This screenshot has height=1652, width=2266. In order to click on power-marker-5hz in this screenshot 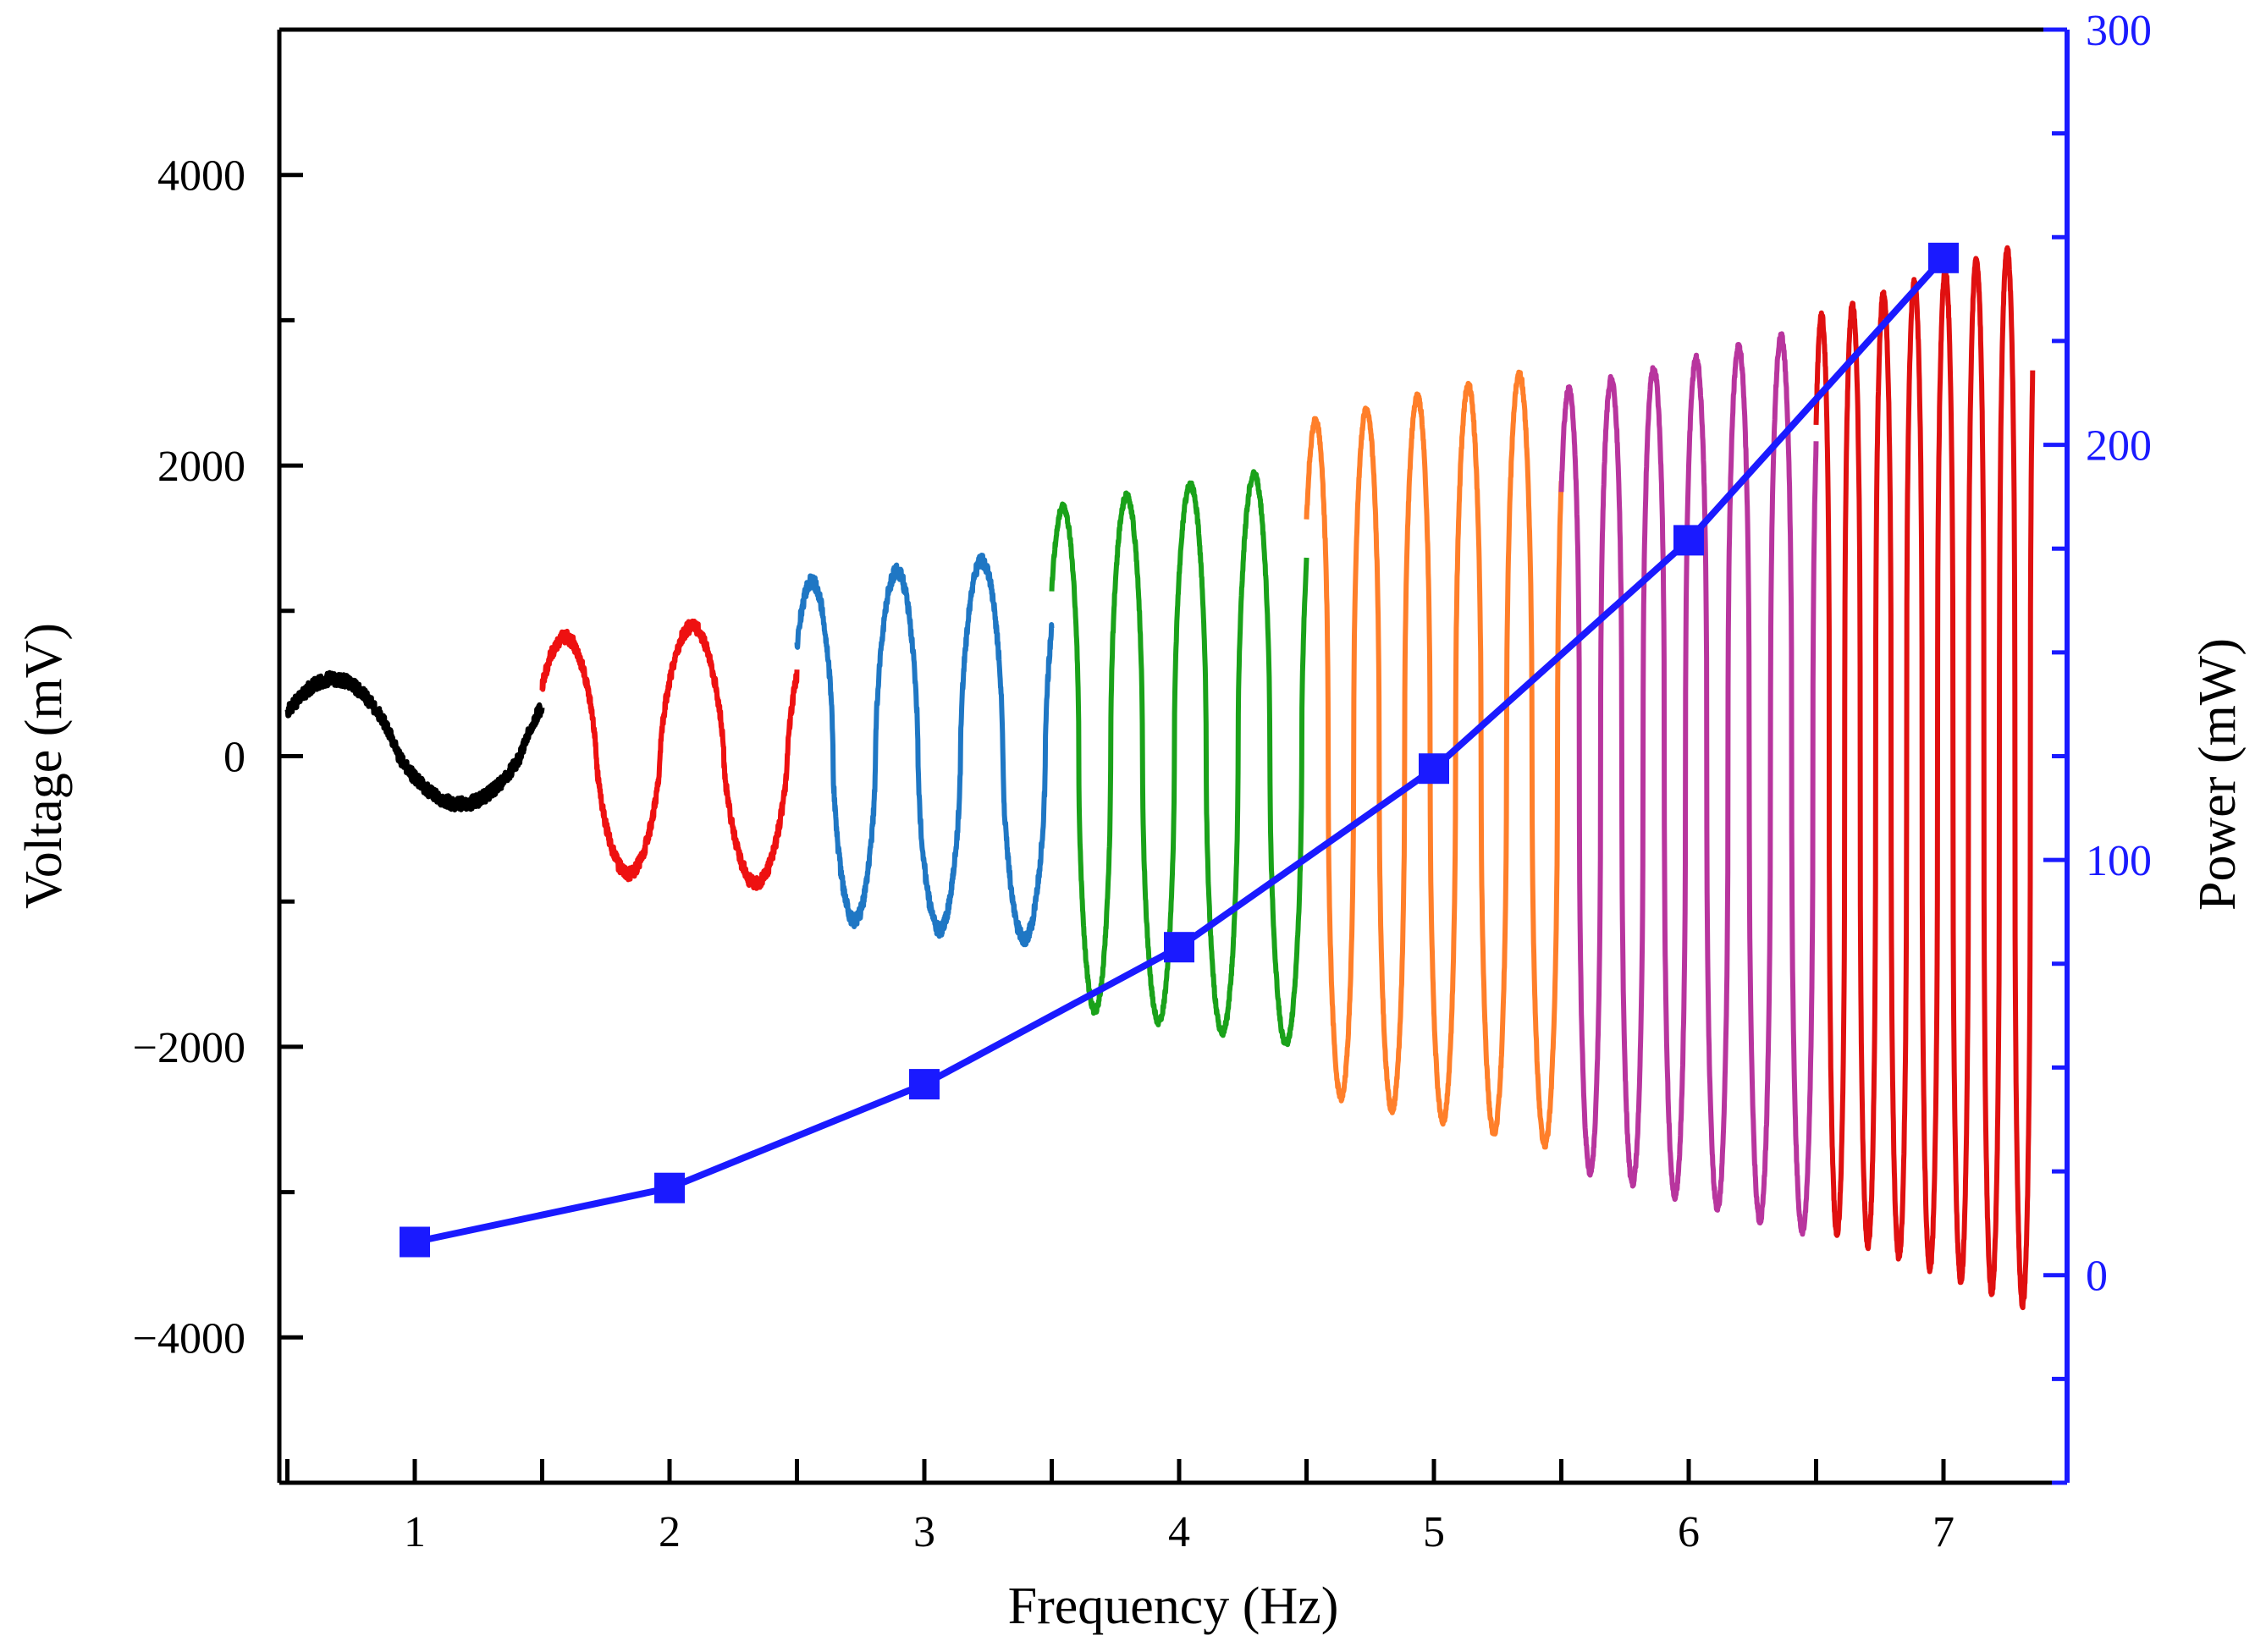, I will do `click(1434, 769)`.